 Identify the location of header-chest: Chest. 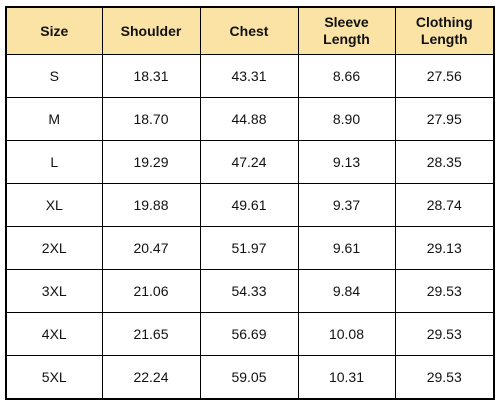
(249, 30).